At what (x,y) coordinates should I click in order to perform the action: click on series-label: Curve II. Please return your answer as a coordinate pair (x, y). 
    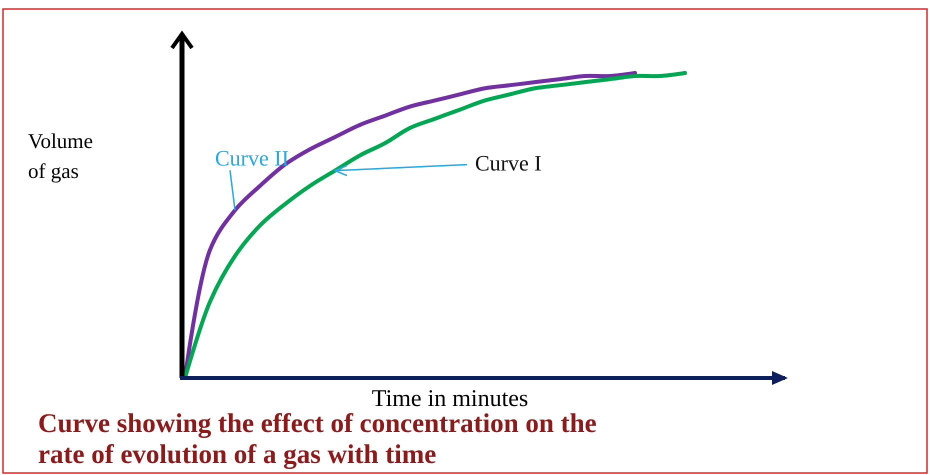
    Looking at the image, I should click on (252, 157).